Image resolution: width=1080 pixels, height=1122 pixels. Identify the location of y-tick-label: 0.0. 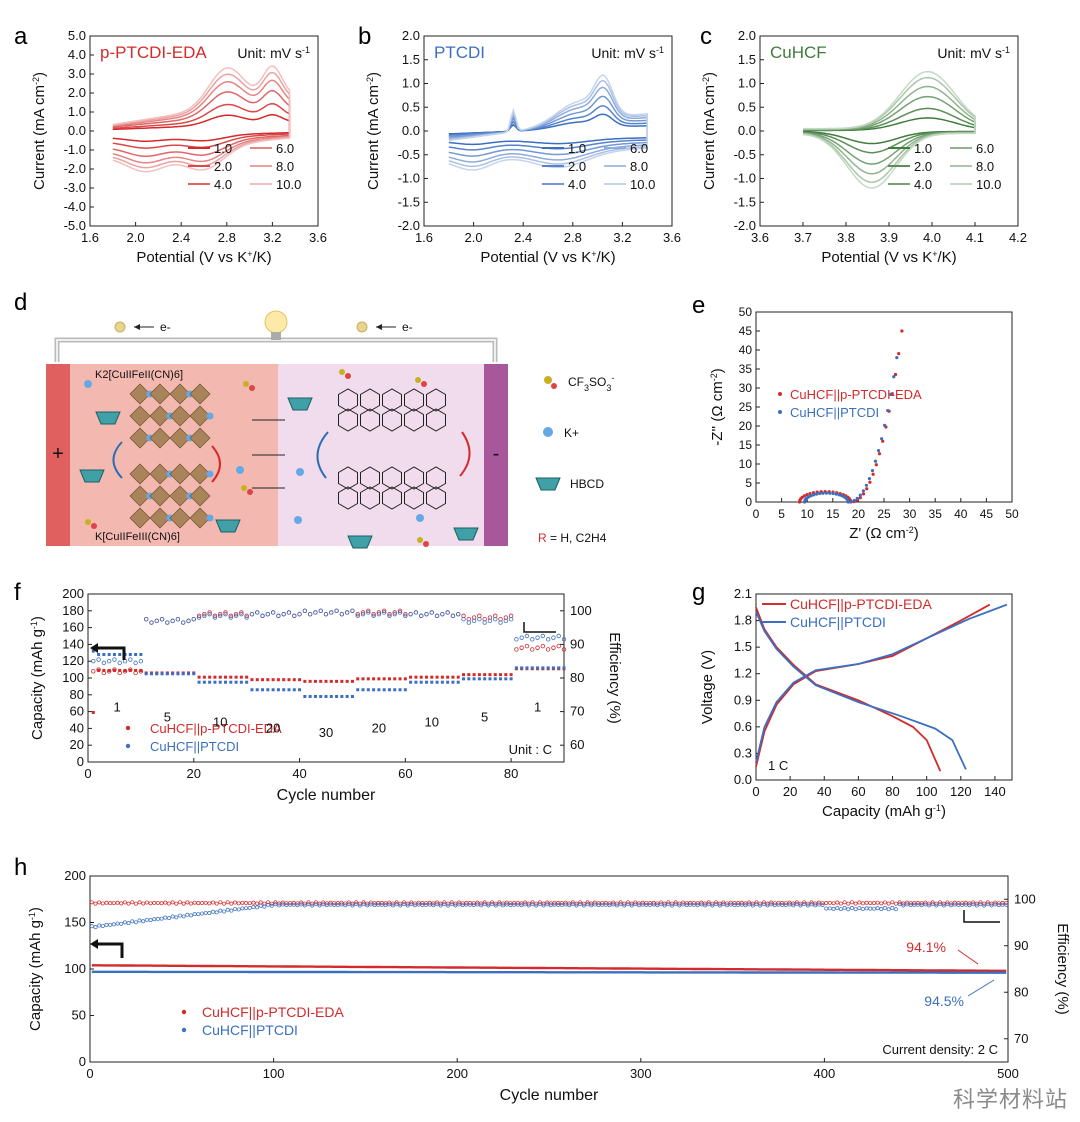
(747, 130).